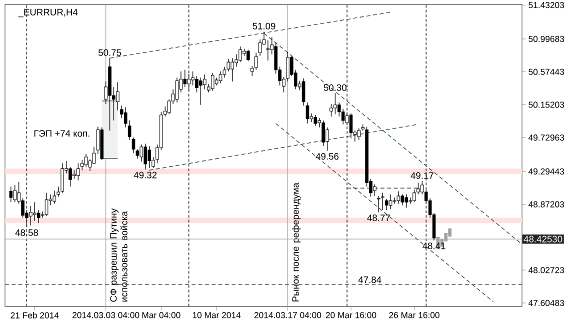  What do you see at coordinates (161, 315) in the screenshot?
I see `x-tick-label: Mar 04:00` at bounding box center [161, 315].